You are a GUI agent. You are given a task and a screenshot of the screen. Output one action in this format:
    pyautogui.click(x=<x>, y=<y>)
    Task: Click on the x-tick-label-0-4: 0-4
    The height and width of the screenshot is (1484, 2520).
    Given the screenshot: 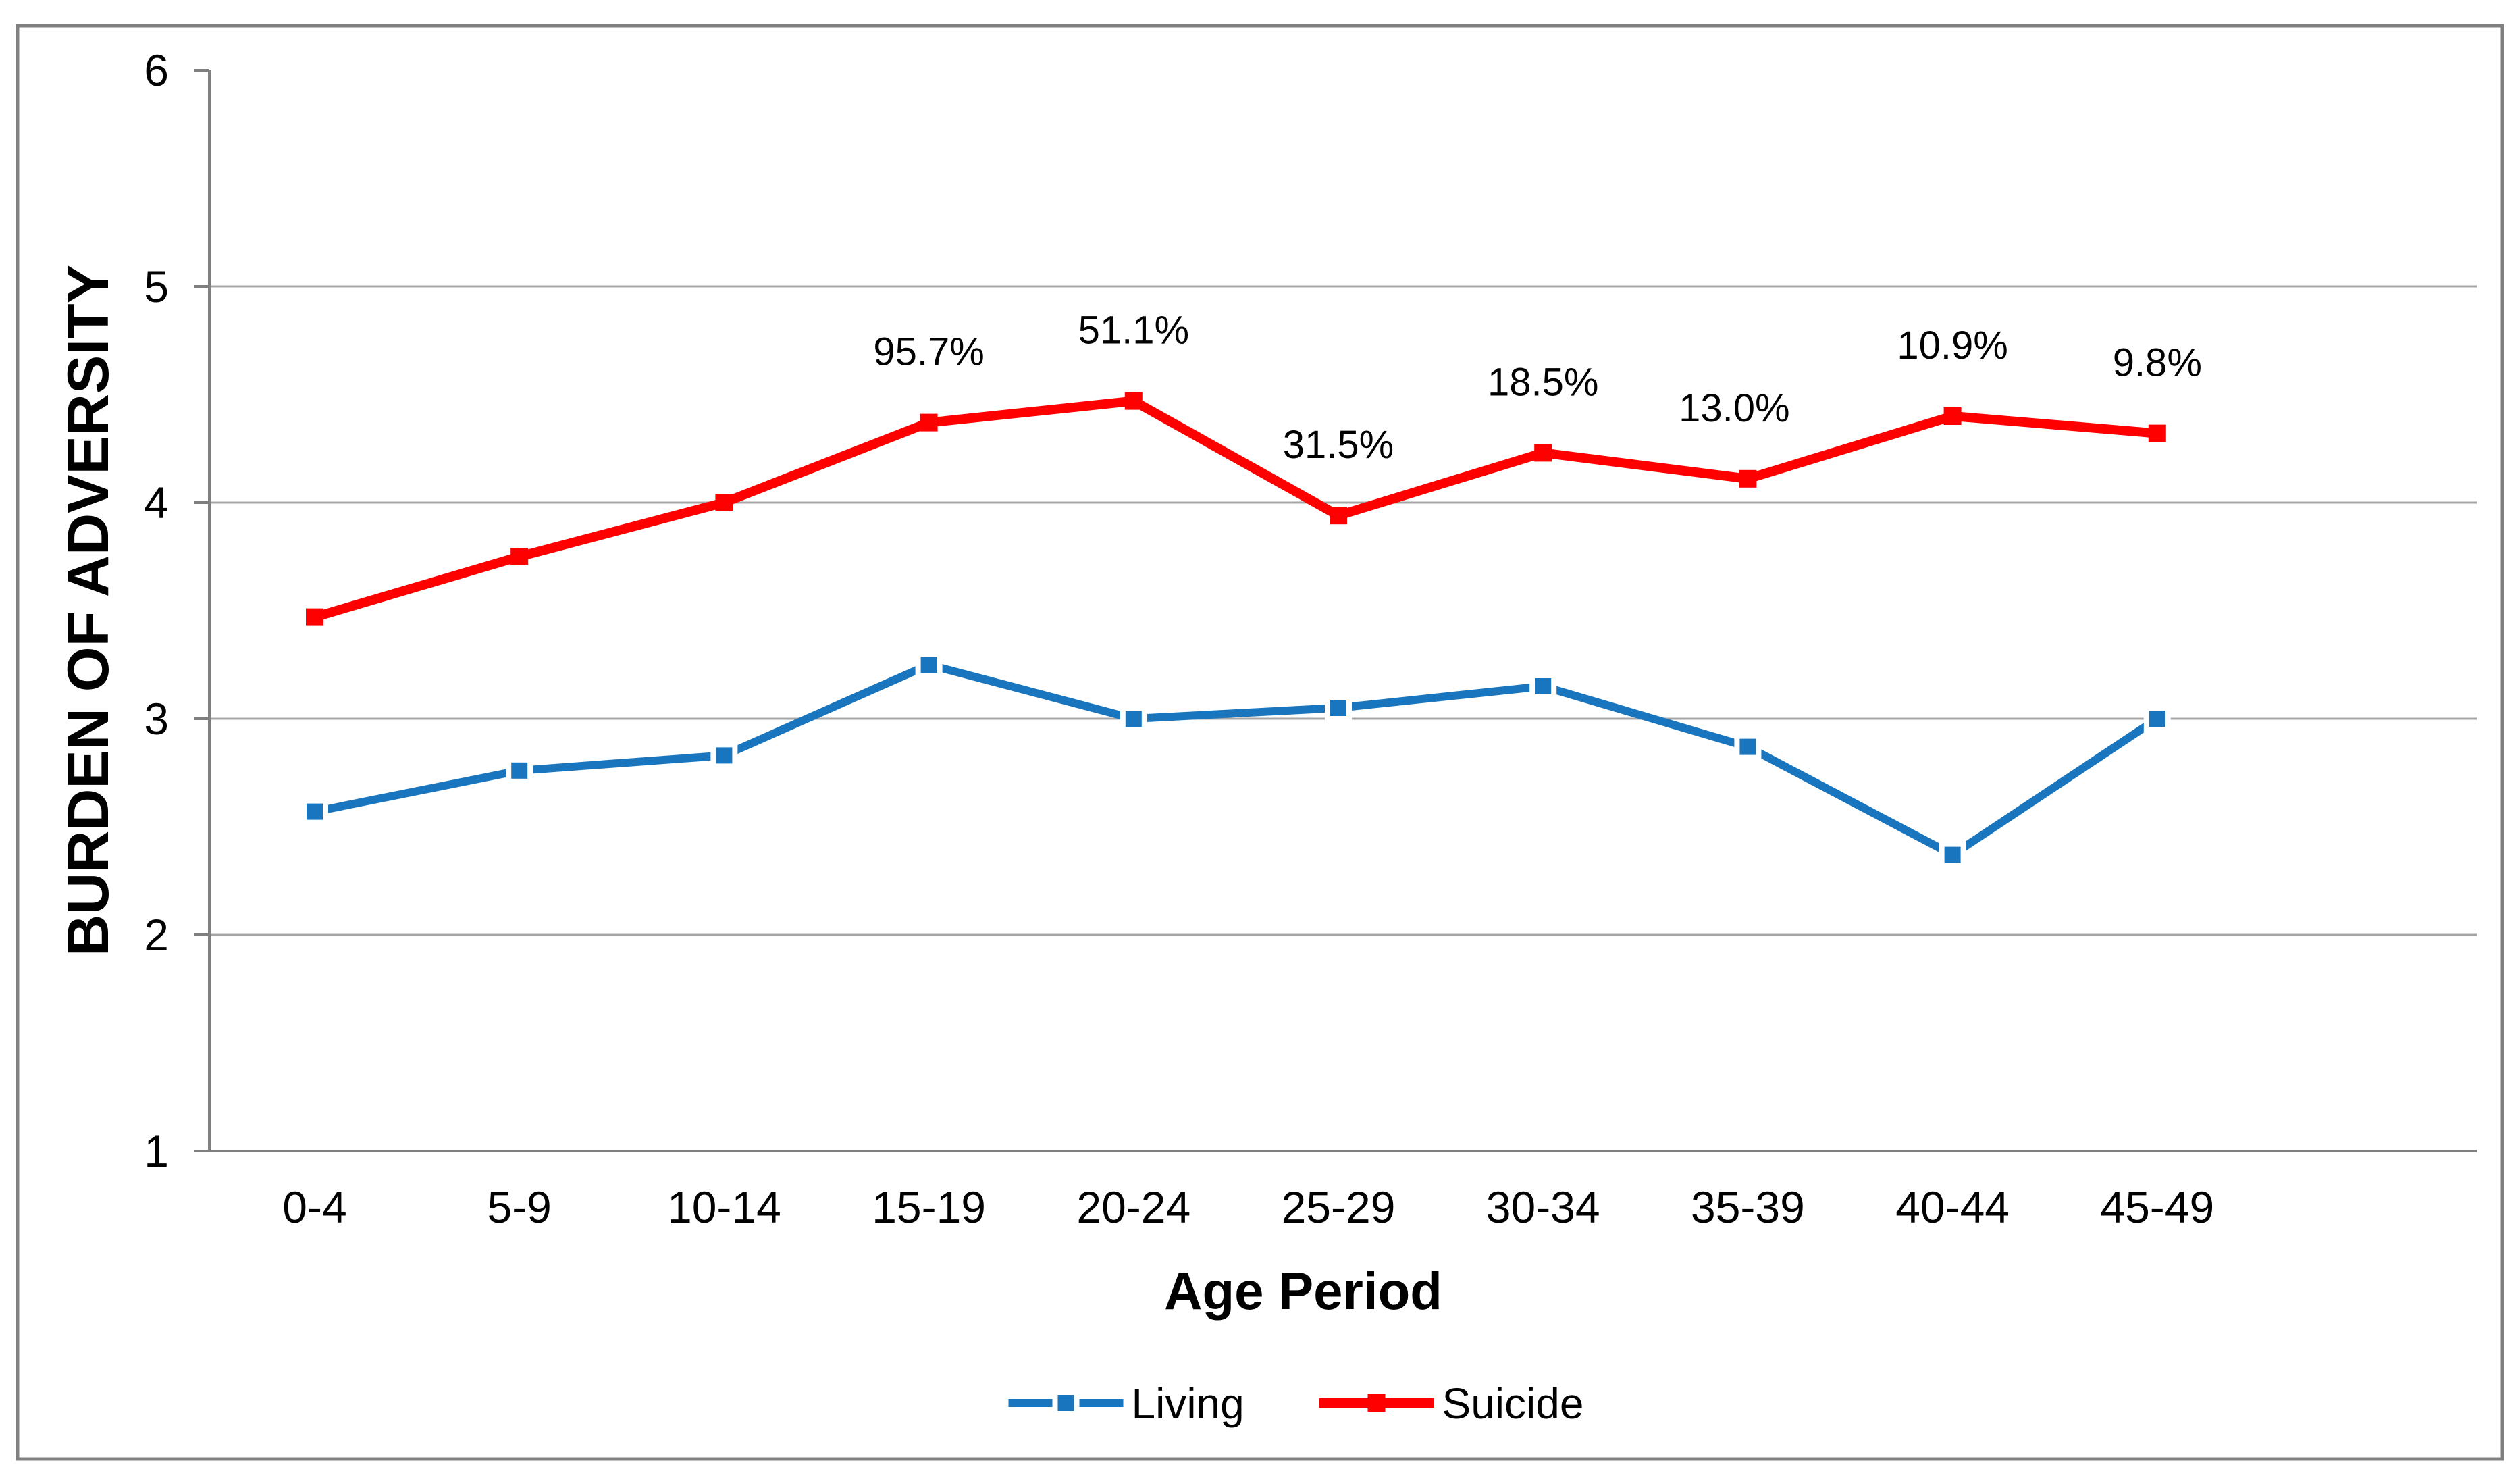 What is the action you would take?
    pyautogui.click(x=314, y=1207)
    